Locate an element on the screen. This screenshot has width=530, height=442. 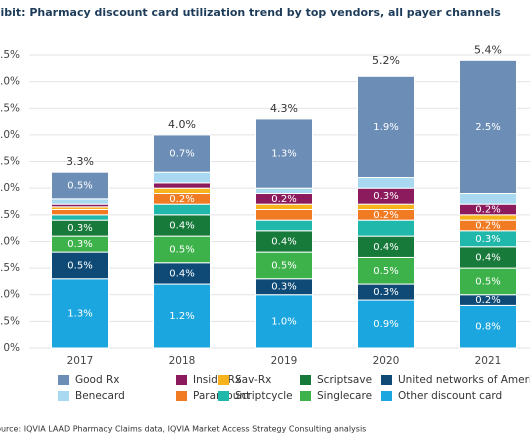
x-tick-label: 2017 is located at coordinates (80, 361).